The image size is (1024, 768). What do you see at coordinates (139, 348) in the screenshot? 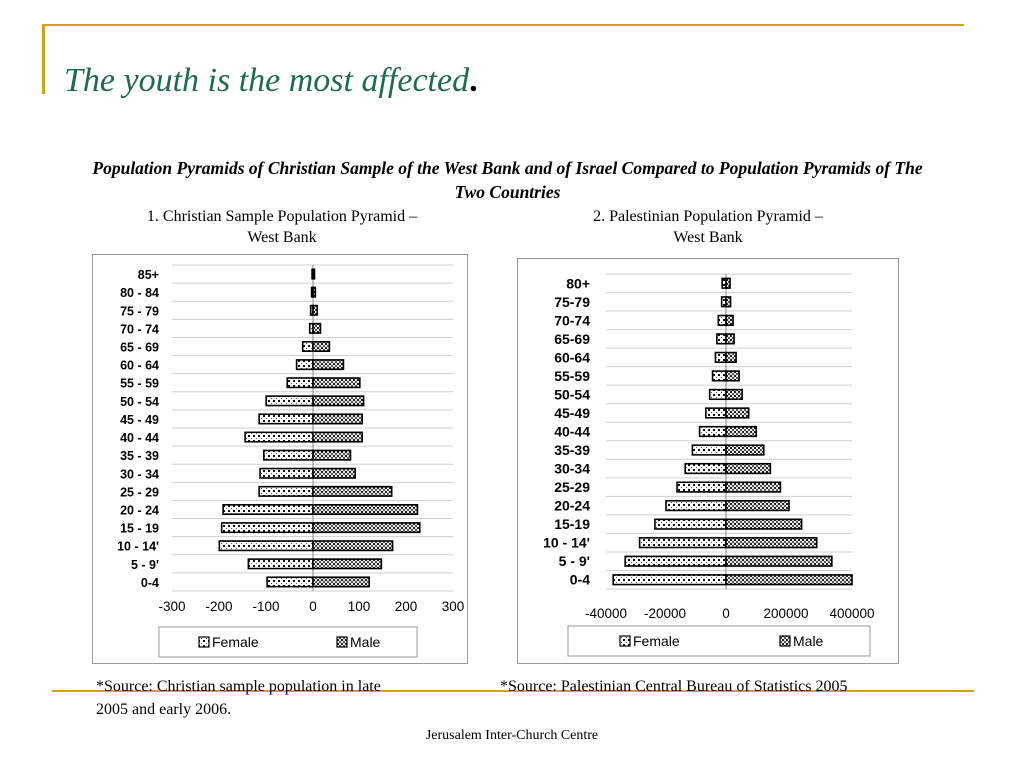
I see `category-label: 65 - 69` at bounding box center [139, 348].